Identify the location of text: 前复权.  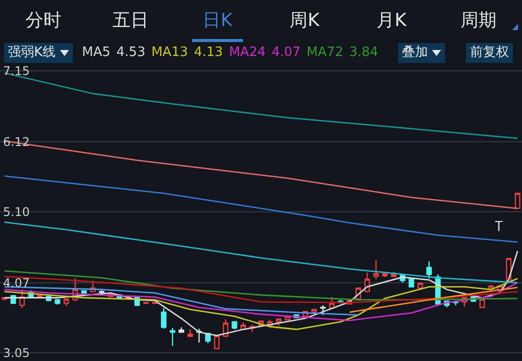
(489, 52).